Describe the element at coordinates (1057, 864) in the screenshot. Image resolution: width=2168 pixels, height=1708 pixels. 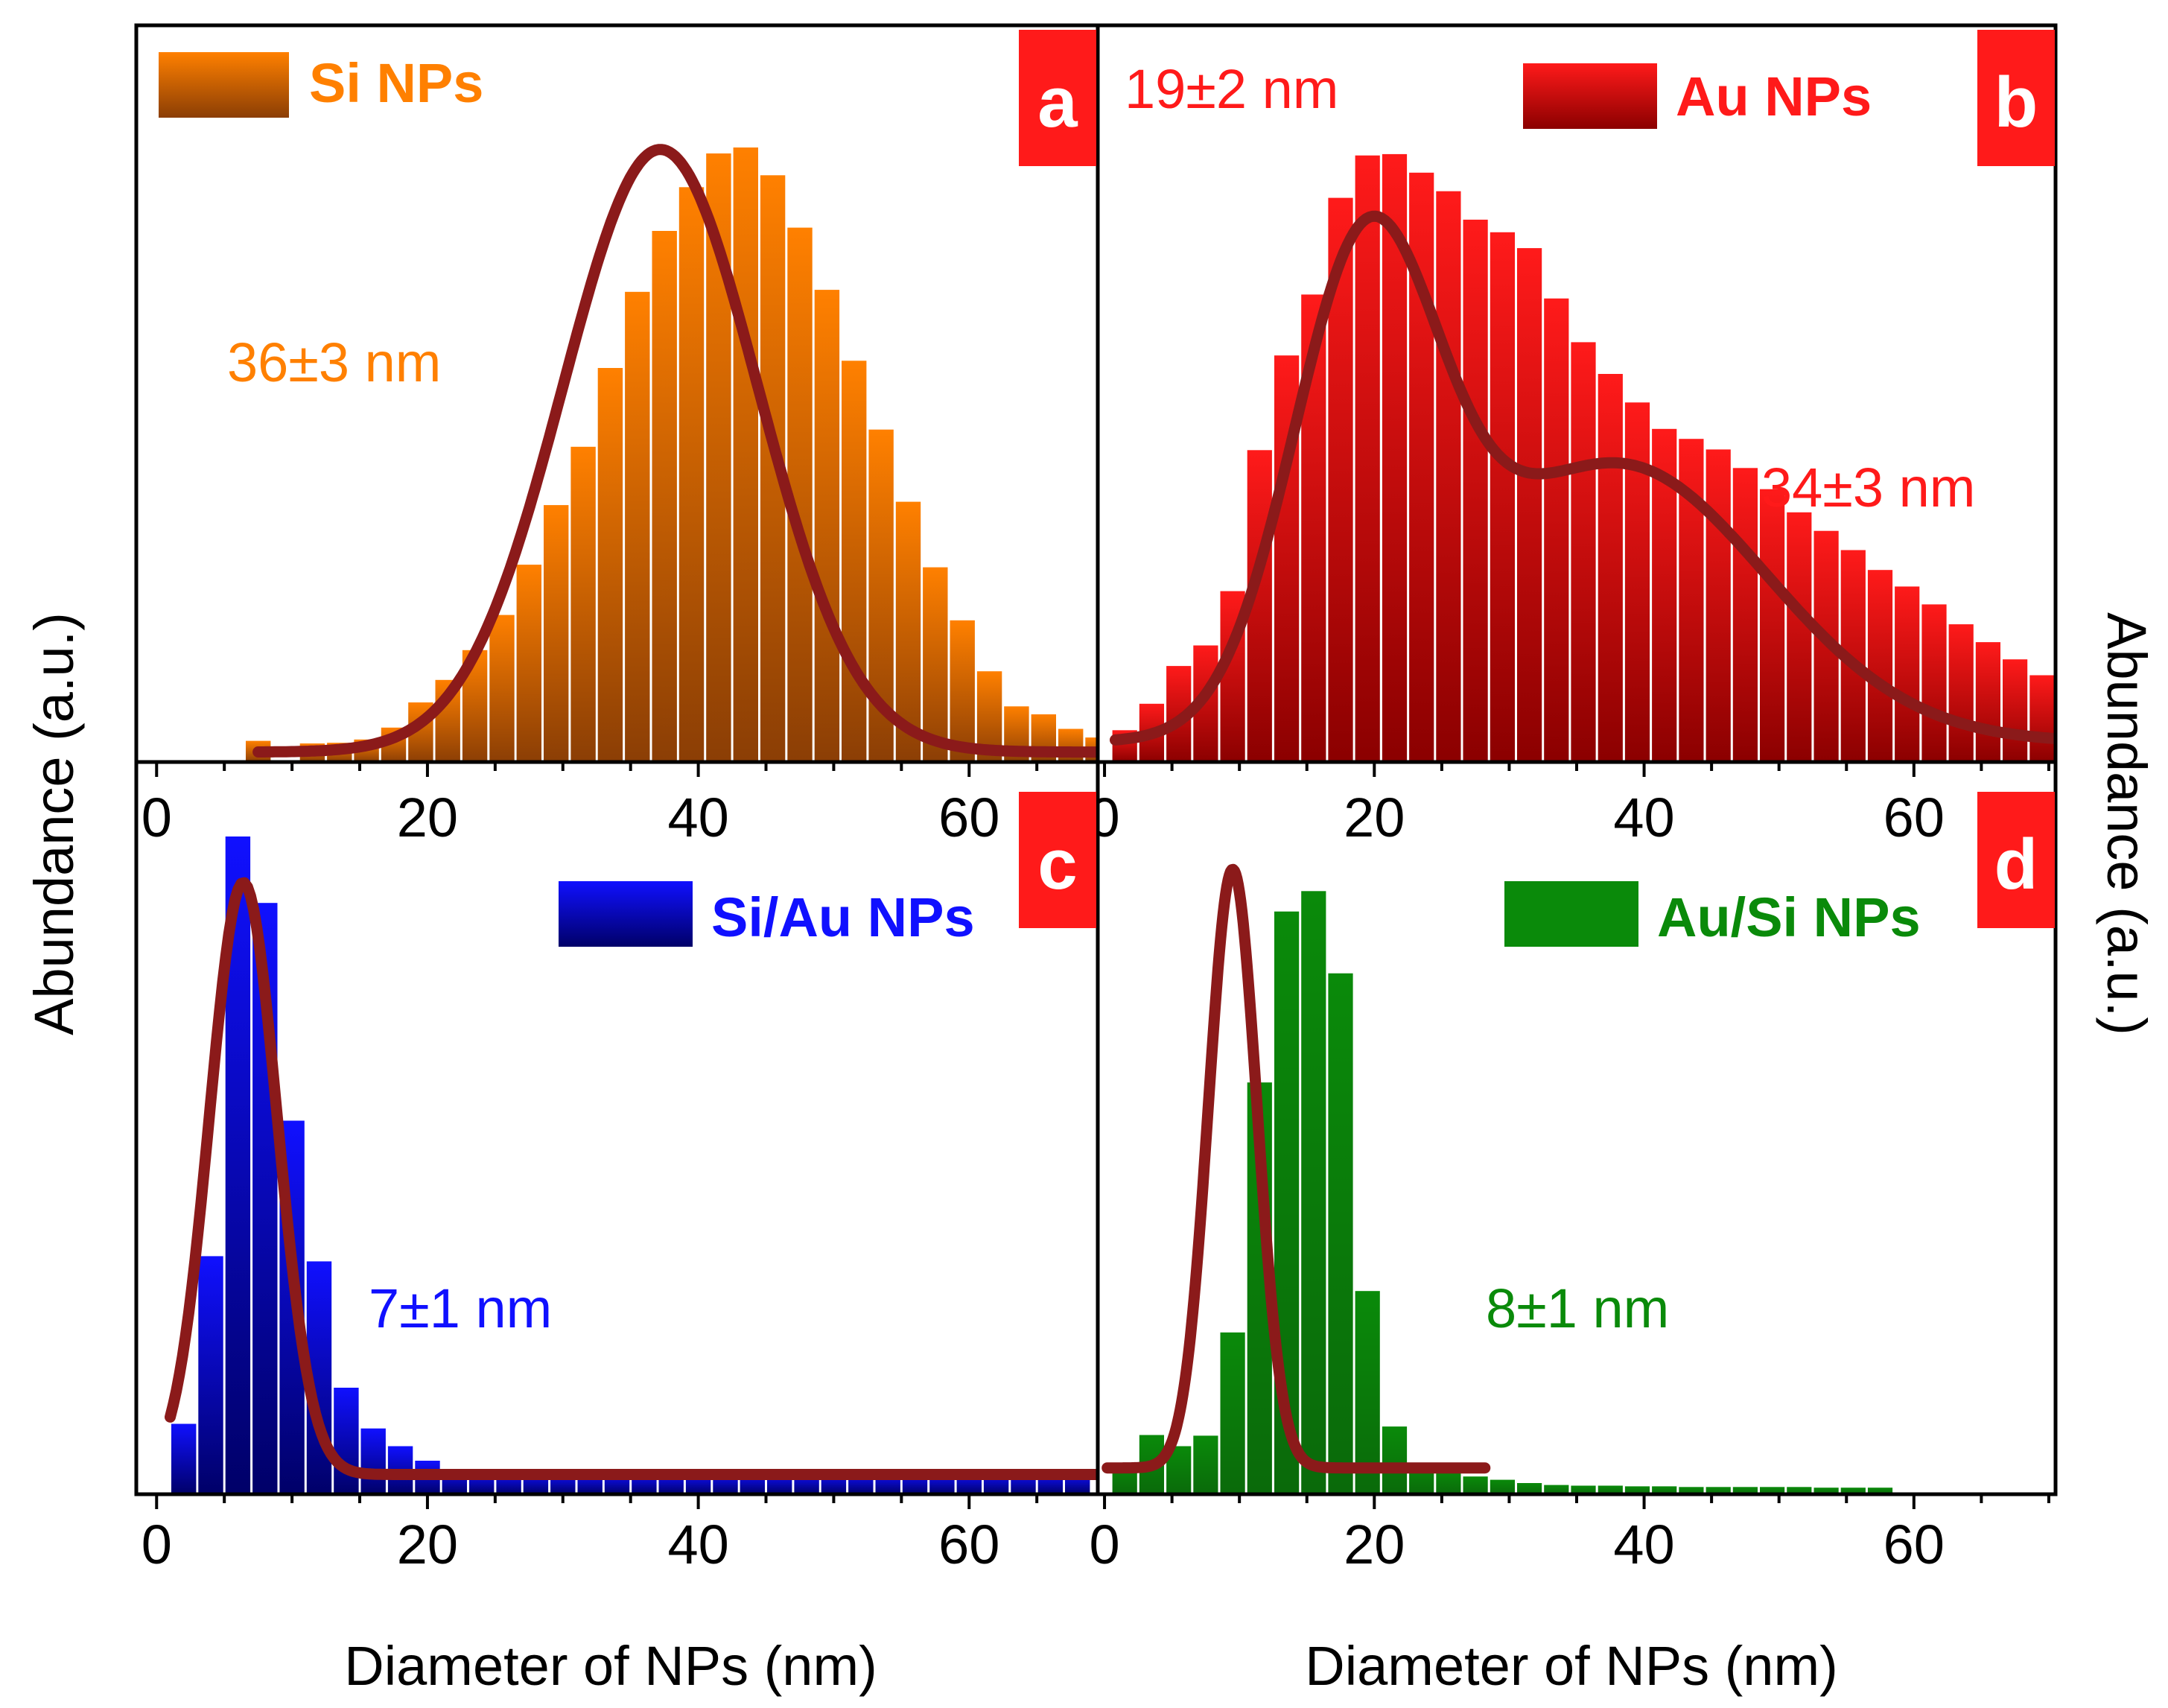
I see `panel-letter-c: c` at that location.